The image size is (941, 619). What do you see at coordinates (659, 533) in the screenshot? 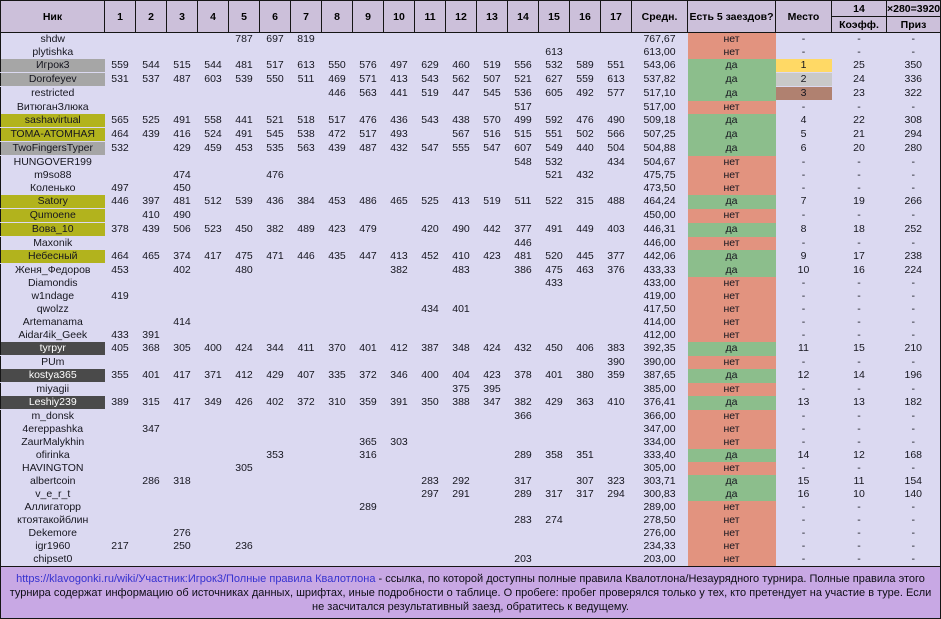
I see `avg-cell: 276,00` at bounding box center [659, 533].